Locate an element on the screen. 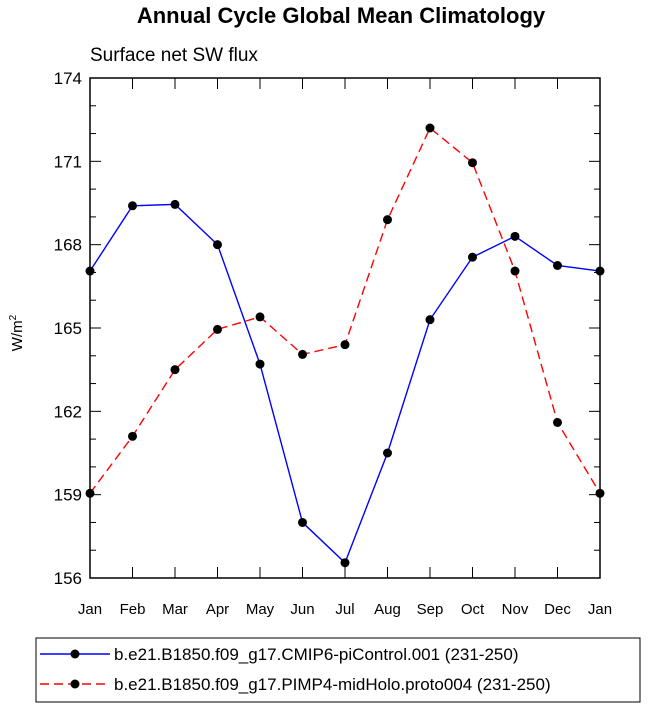 This screenshot has height=708, width=648. x-tick-label: Dec is located at coordinates (557, 609).